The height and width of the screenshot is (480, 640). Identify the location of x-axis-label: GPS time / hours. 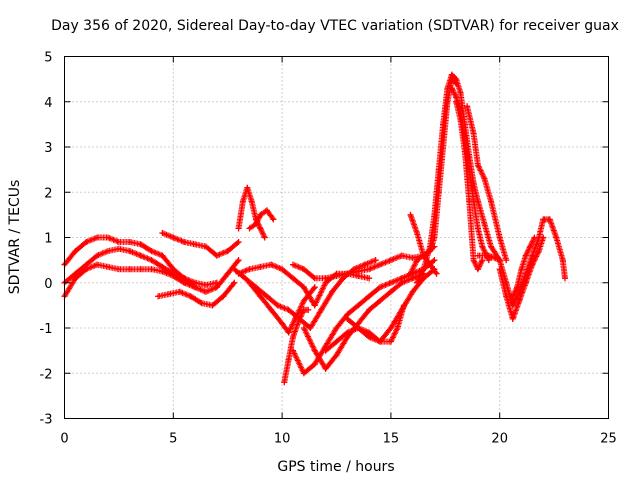
(335, 467).